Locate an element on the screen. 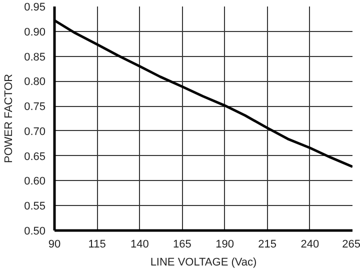  x-tick-label: 90 is located at coordinates (54, 244).